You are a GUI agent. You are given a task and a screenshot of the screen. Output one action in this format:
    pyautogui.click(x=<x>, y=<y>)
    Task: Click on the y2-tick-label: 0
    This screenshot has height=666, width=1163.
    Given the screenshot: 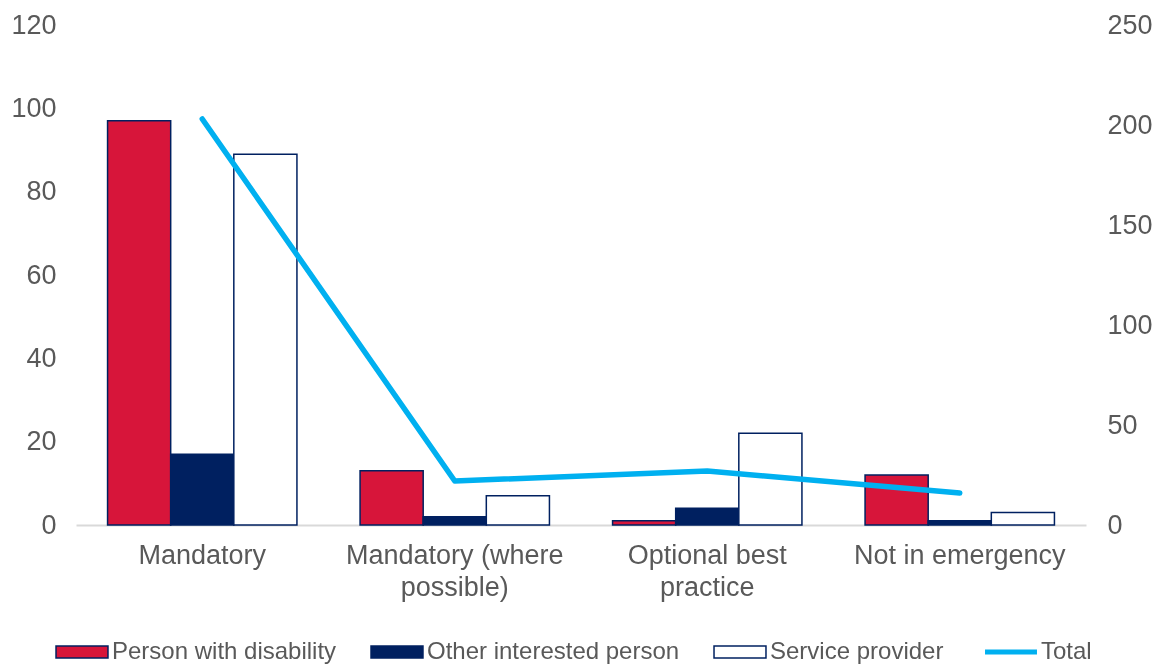 What is the action you would take?
    pyautogui.click(x=1115, y=524)
    